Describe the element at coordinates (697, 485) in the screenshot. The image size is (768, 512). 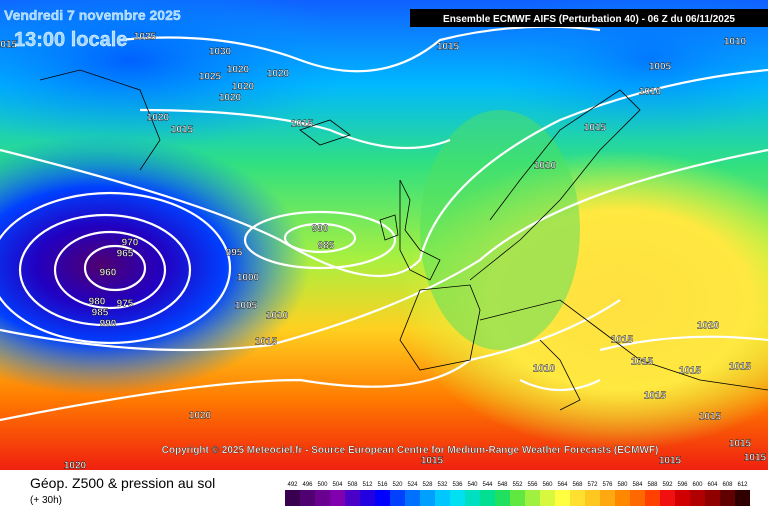
I see `legend-label: 600` at that location.